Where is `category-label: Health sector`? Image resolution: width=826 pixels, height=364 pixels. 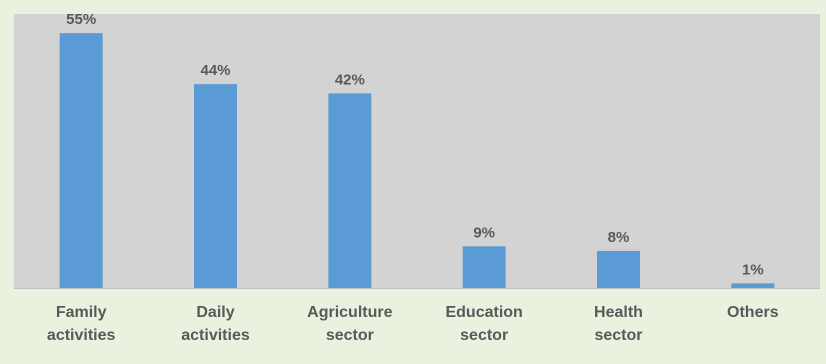 category-label: Health sector is located at coordinates (618, 324).